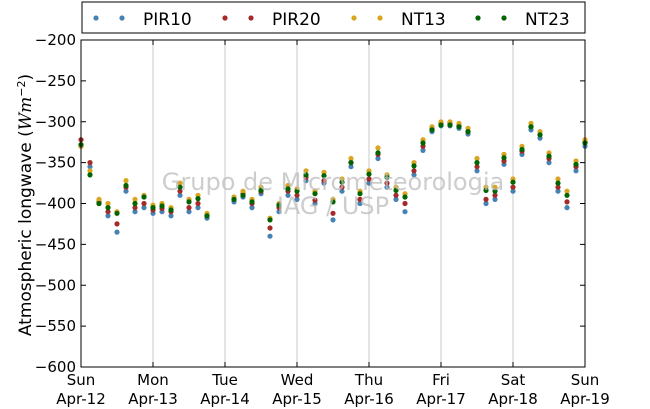 This screenshot has width=650, height=409. Describe the element at coordinates (380, 18) in the screenshot. I see `legend-marker-2b` at that location.